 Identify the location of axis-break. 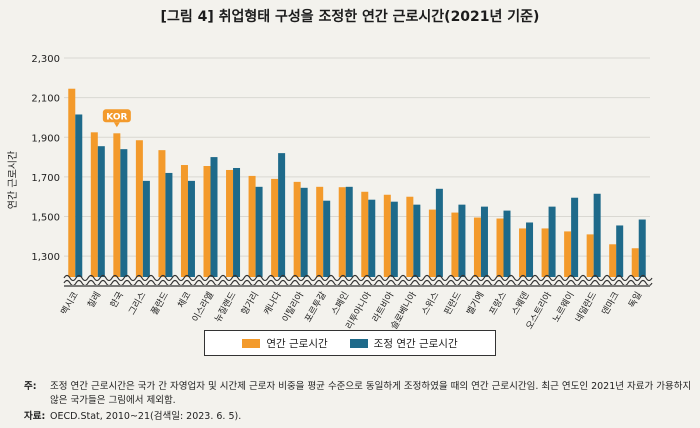
(357, 281).